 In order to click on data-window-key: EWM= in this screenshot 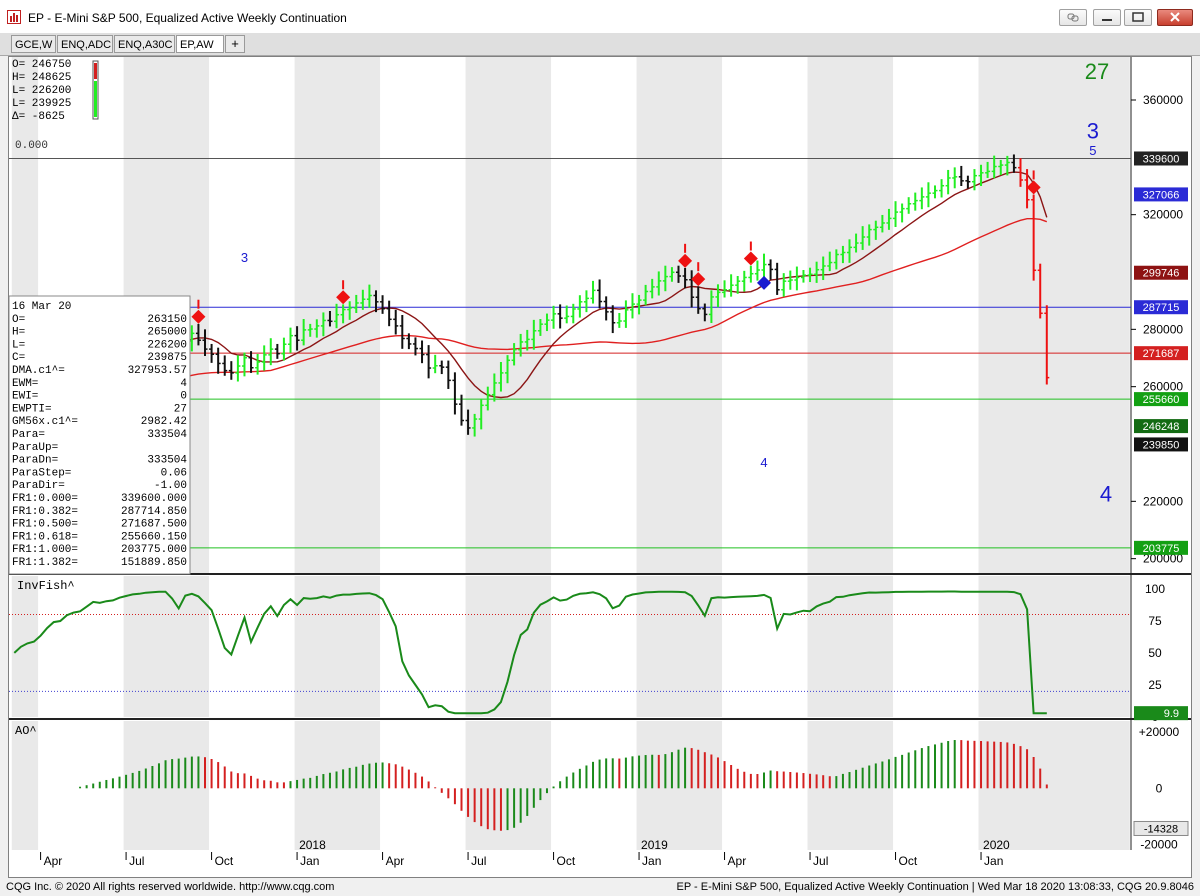, I will do `click(25, 384)`.